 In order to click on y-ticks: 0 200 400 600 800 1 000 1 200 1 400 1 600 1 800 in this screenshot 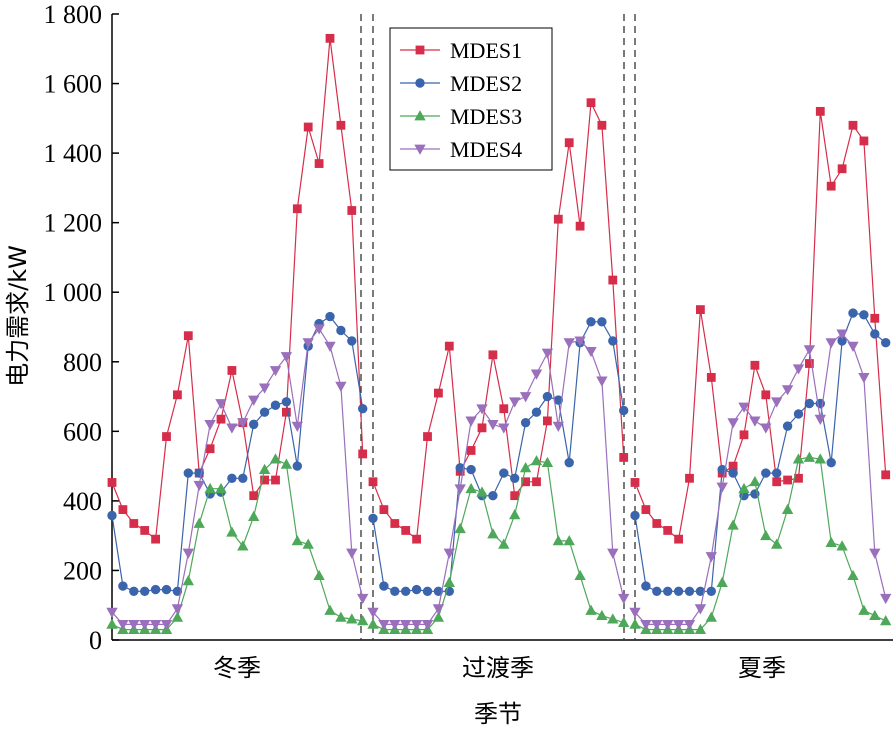, I will do `click(81, 327)`.